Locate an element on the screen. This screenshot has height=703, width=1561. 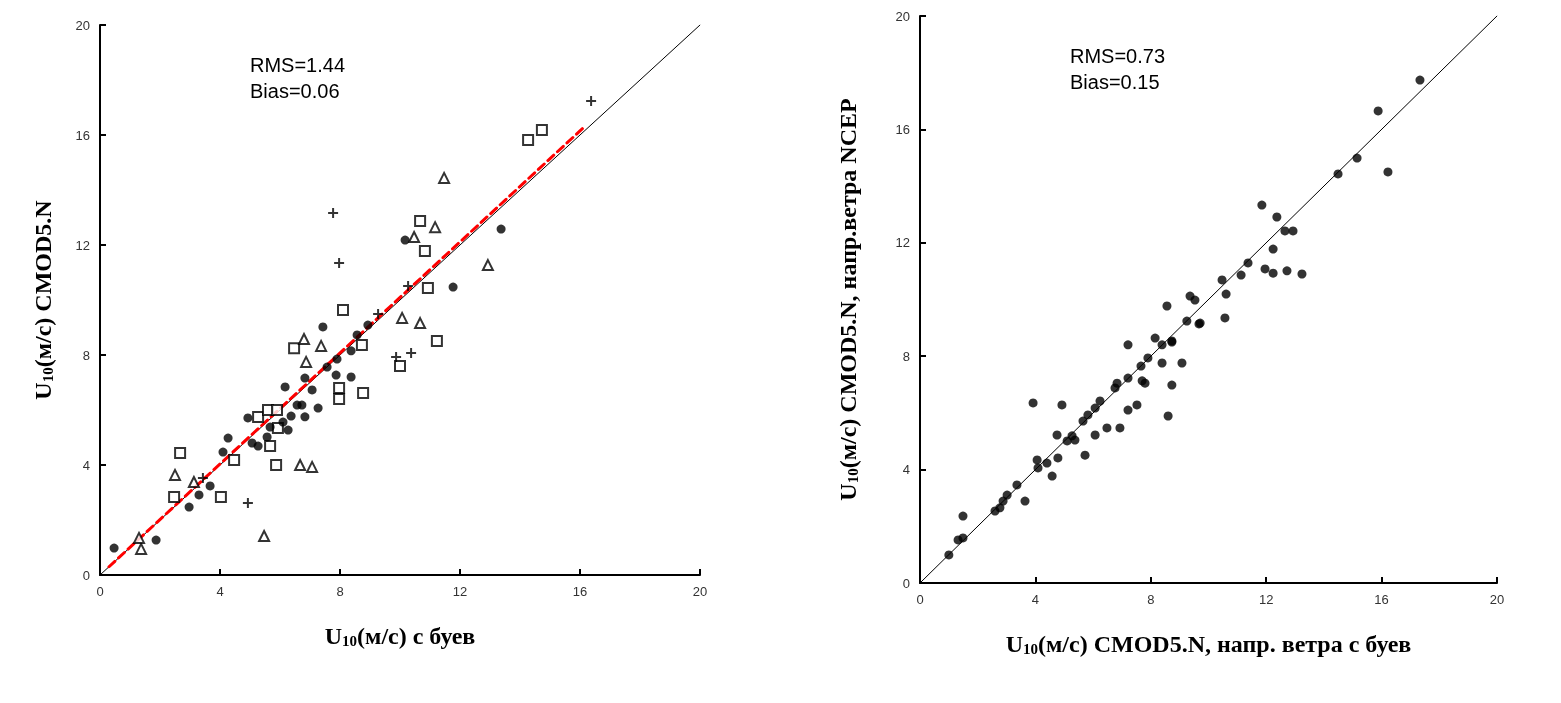
y-tick-label: 0 is located at coordinates (86, 575).